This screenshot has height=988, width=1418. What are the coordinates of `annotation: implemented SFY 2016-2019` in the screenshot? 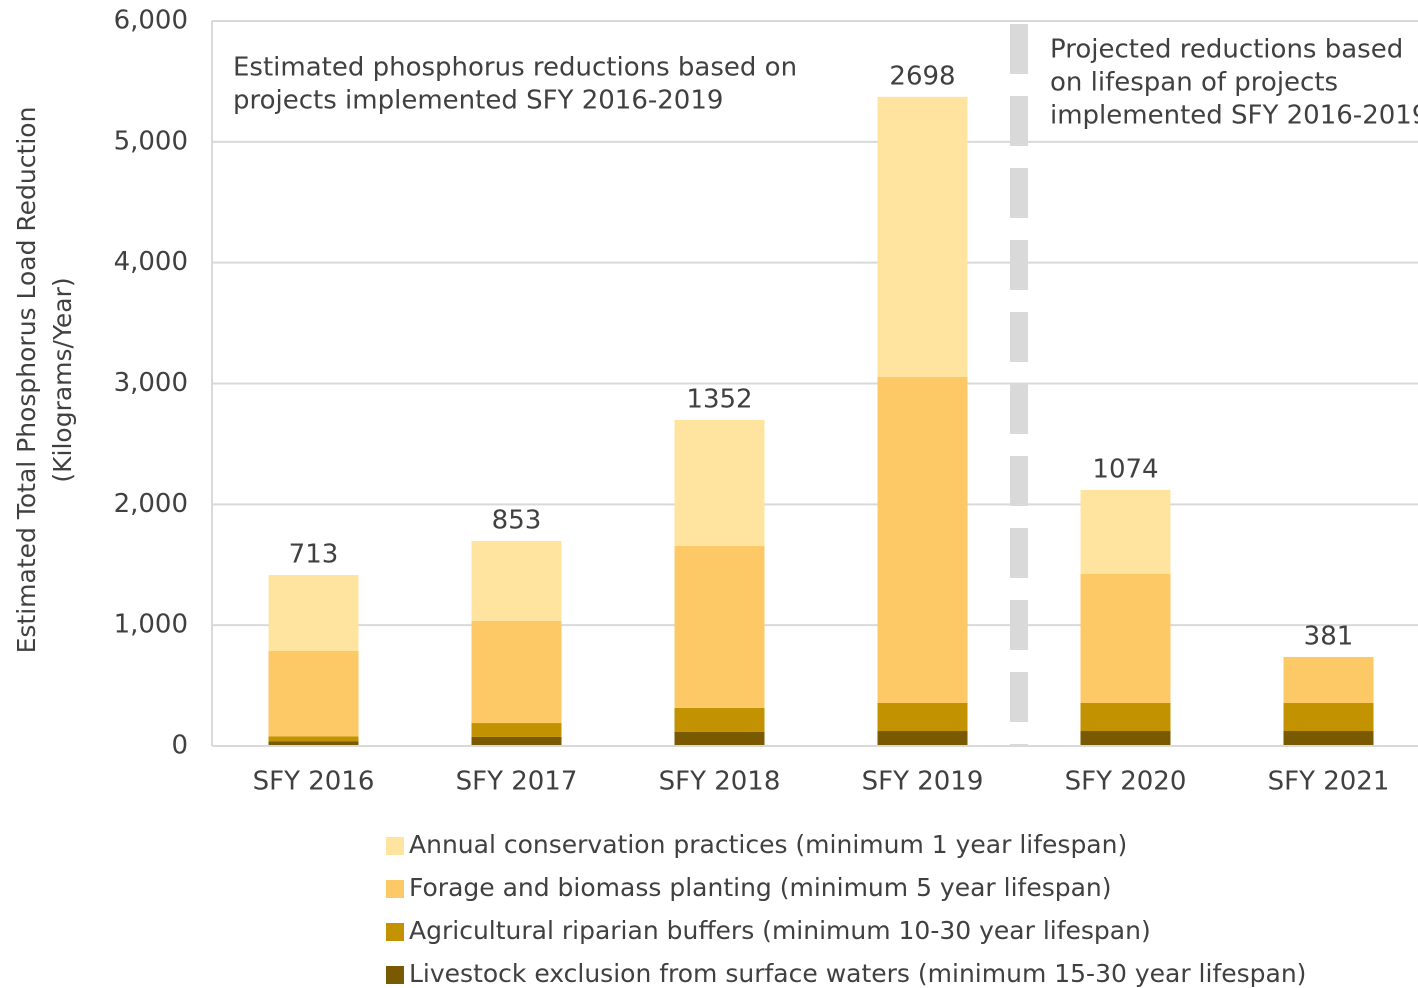 It's located at (1234, 116).